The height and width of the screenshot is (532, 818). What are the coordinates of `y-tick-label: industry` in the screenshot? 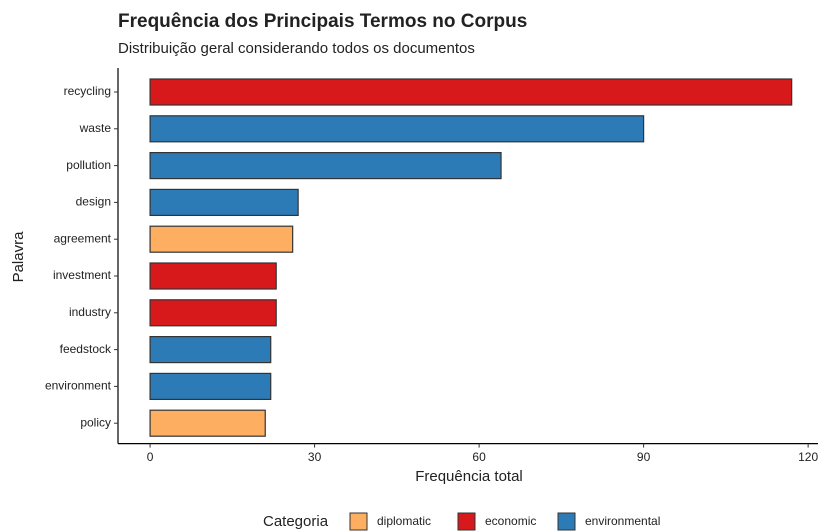 It's located at (90, 312).